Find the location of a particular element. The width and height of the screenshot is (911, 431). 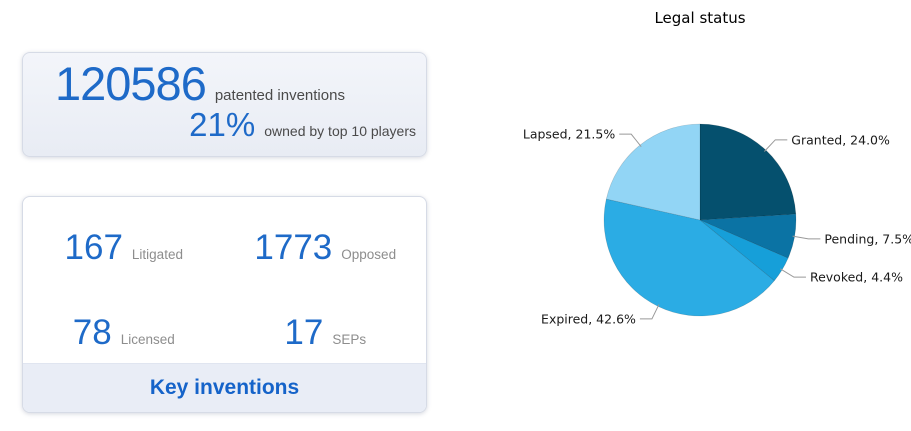

chart-title: Legal status is located at coordinates (700, 18).